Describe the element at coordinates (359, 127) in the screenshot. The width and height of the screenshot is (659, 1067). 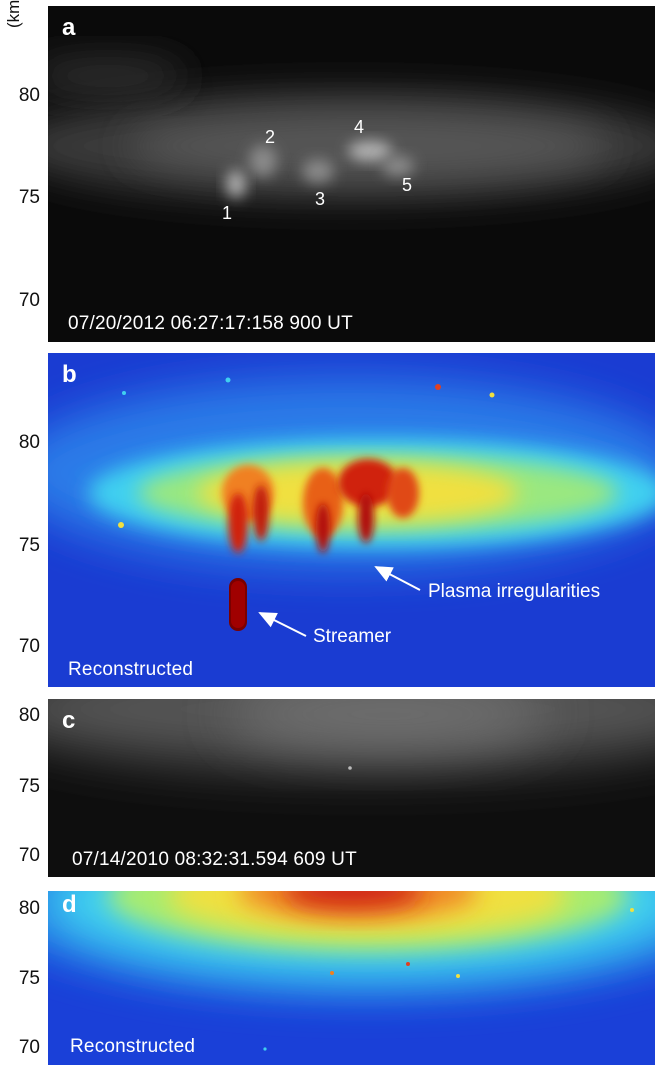
I see `marker-4: 4` at that location.